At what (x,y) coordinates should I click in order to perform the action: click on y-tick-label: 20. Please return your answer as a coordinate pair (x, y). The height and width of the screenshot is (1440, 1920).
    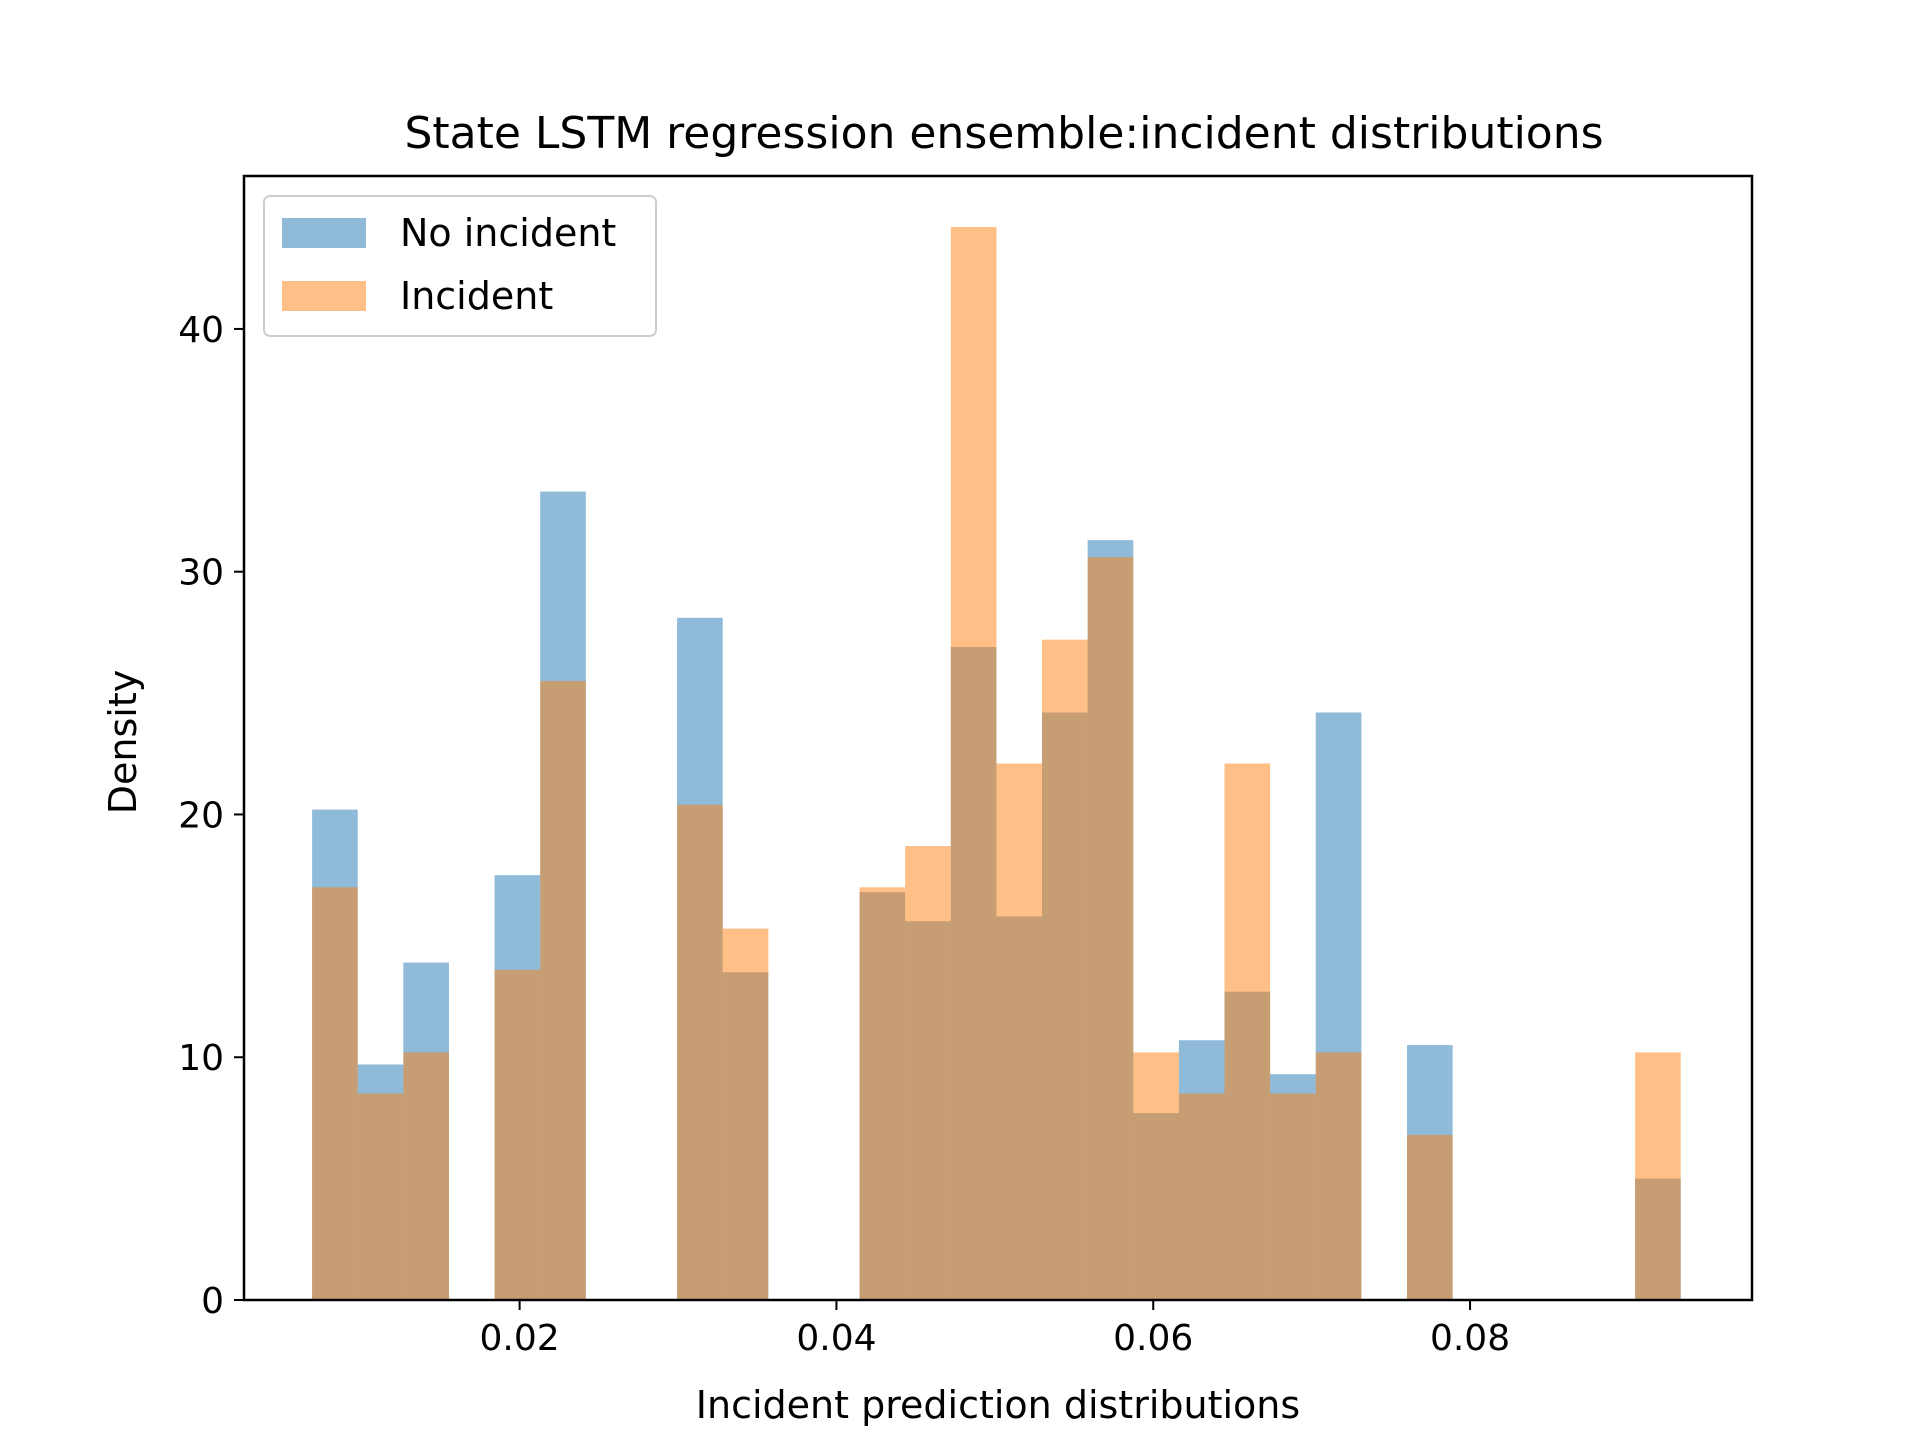
    Looking at the image, I should click on (201, 815).